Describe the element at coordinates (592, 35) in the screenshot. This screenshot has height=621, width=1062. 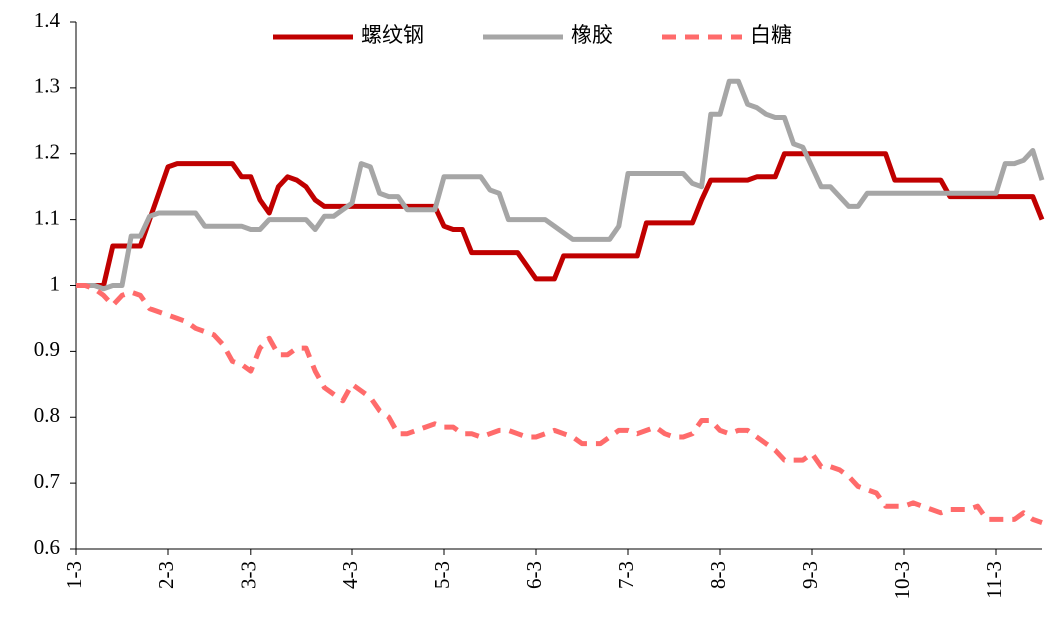
I see `legend-label: 橡胶` at that location.